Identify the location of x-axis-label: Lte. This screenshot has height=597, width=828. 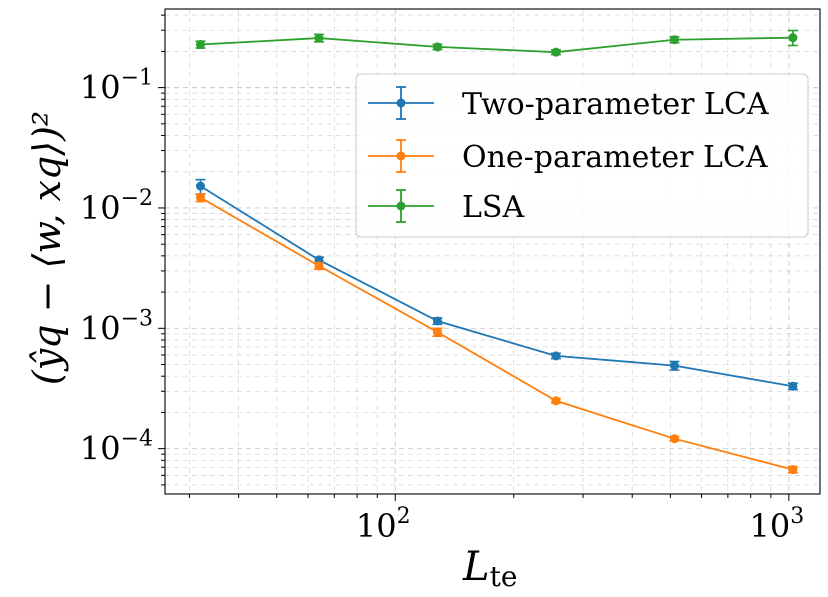
(489, 568).